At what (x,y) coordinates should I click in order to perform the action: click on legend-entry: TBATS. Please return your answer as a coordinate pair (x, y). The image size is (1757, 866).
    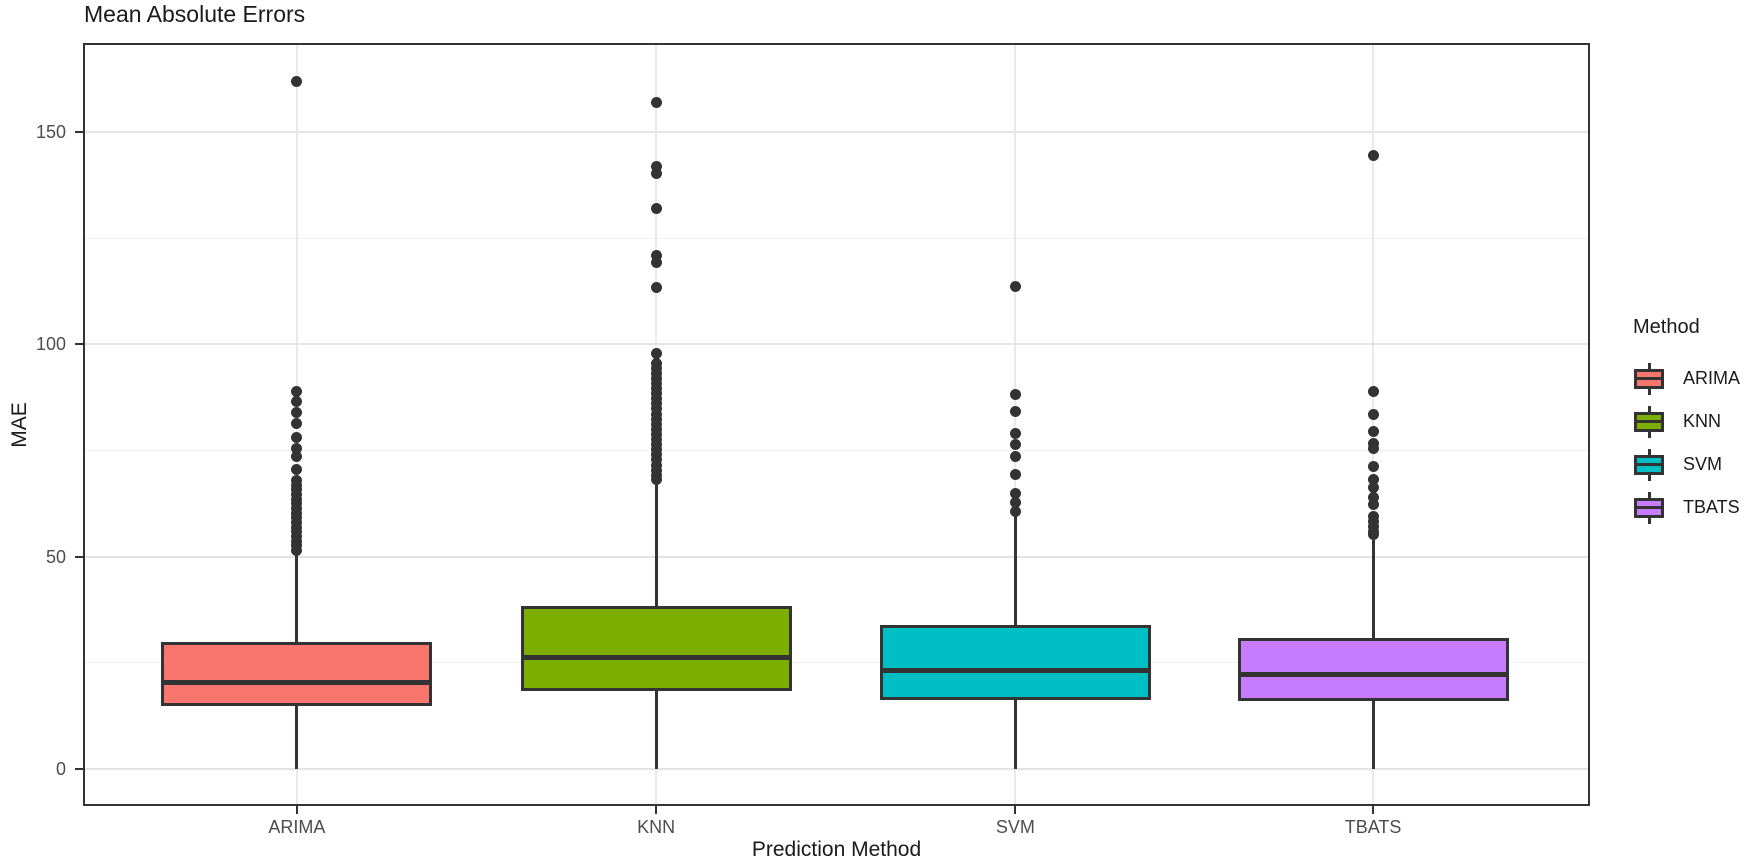
    Looking at the image, I should click on (1694, 507).